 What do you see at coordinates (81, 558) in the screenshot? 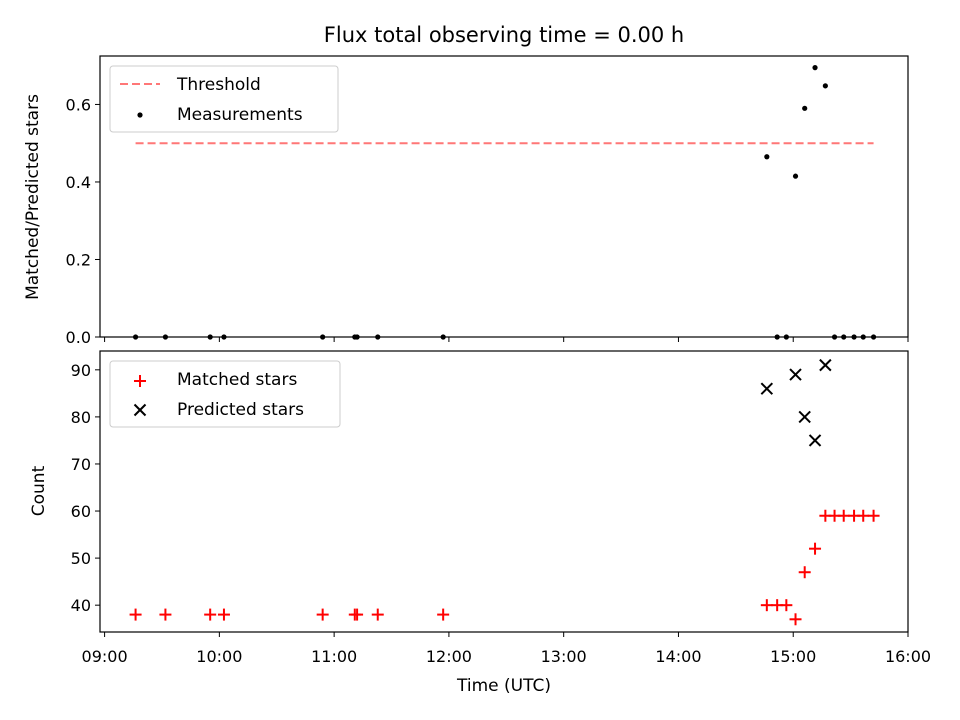
I see `y-tick-label: 50` at bounding box center [81, 558].